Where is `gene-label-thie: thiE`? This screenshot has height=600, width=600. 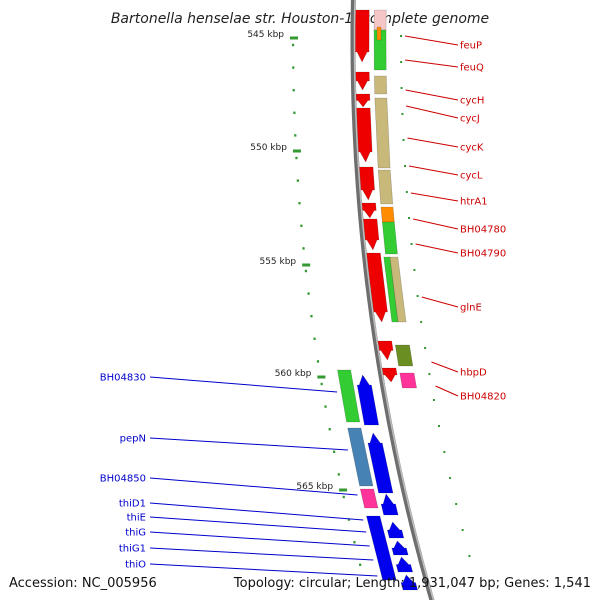
gene-label-thie: thiE is located at coordinates (136, 518).